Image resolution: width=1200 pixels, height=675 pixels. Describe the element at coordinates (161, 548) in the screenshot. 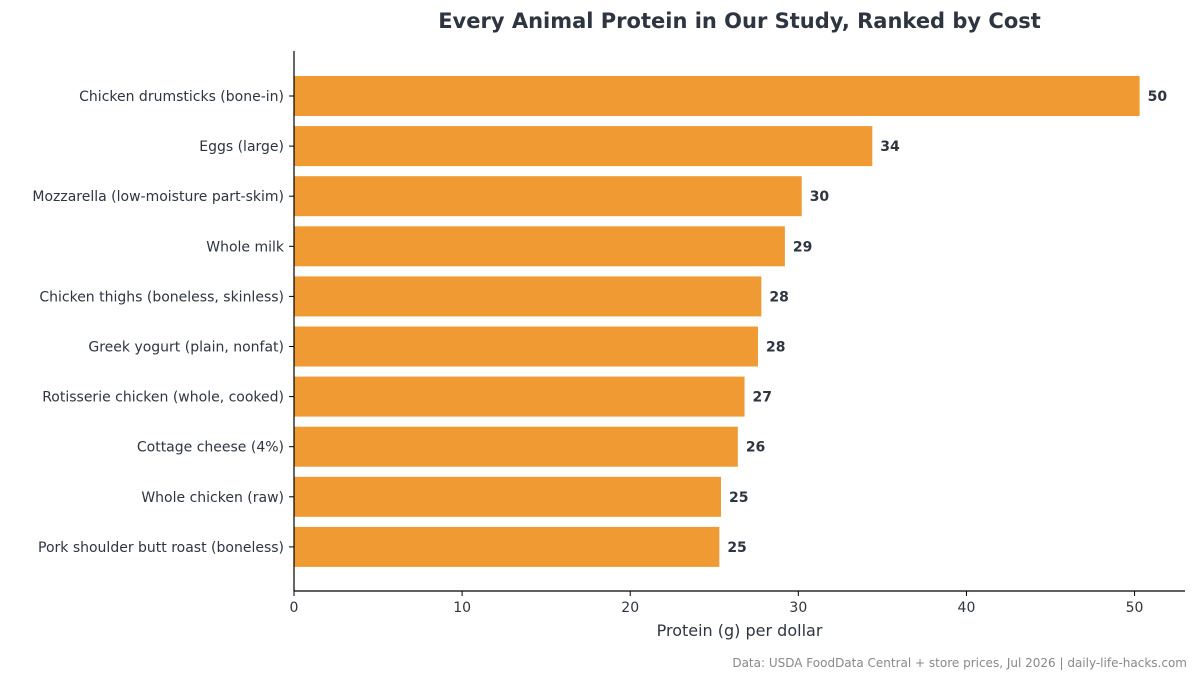

I see `category-label: Pork shoulder butt roast (boneless)` at that location.